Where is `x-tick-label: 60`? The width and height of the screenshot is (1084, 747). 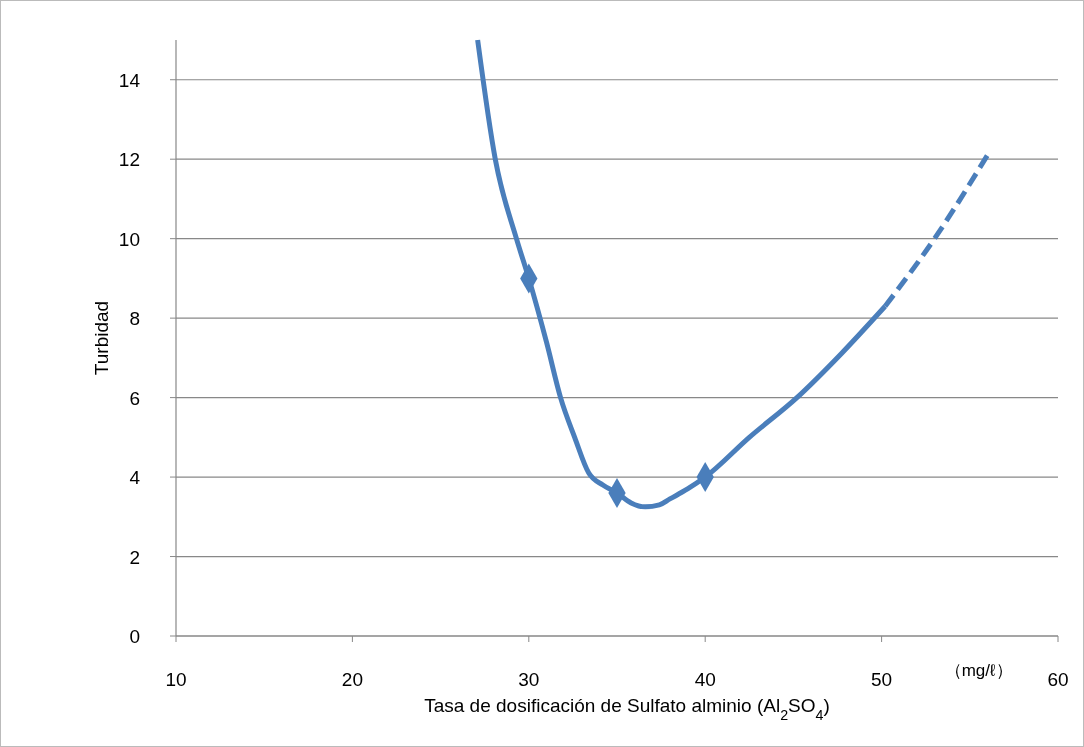 x-tick-label: 60 is located at coordinates (1058, 679).